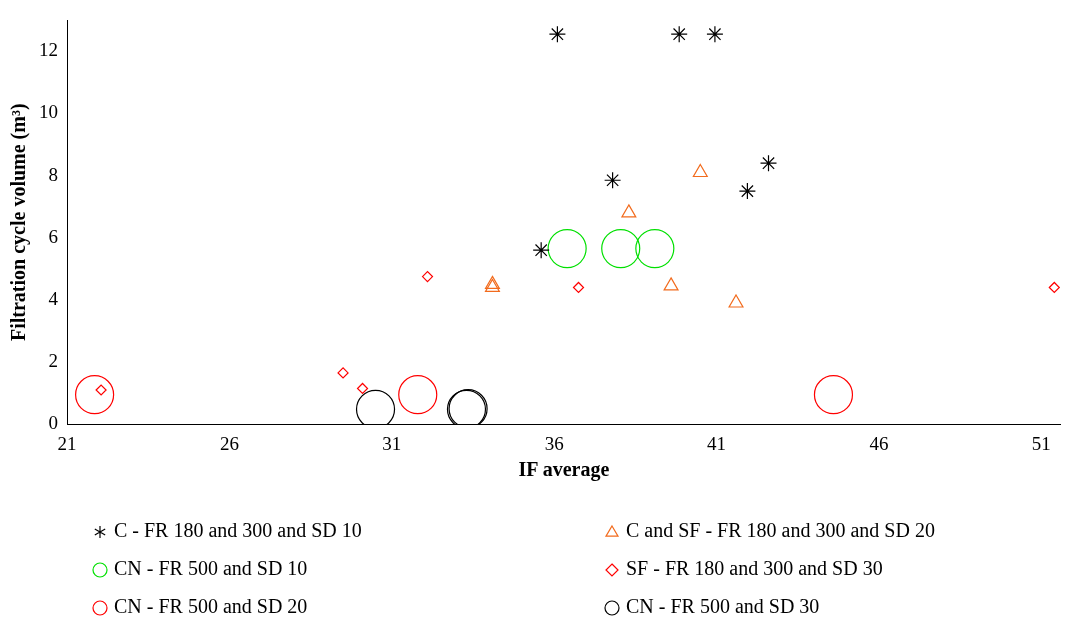 This screenshot has width=1081, height=623. Describe the element at coordinates (48, 112) in the screenshot. I see `y-tick-label: 10` at that location.